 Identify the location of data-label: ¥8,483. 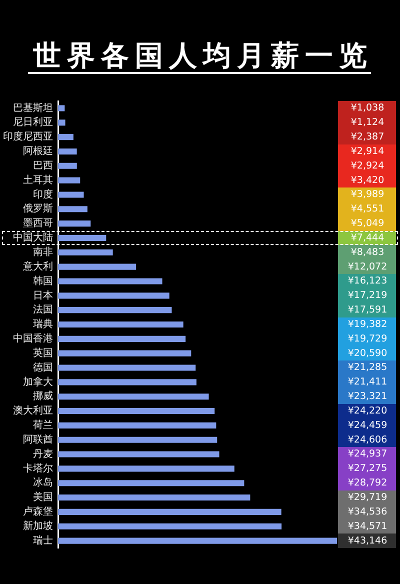
(367, 252).